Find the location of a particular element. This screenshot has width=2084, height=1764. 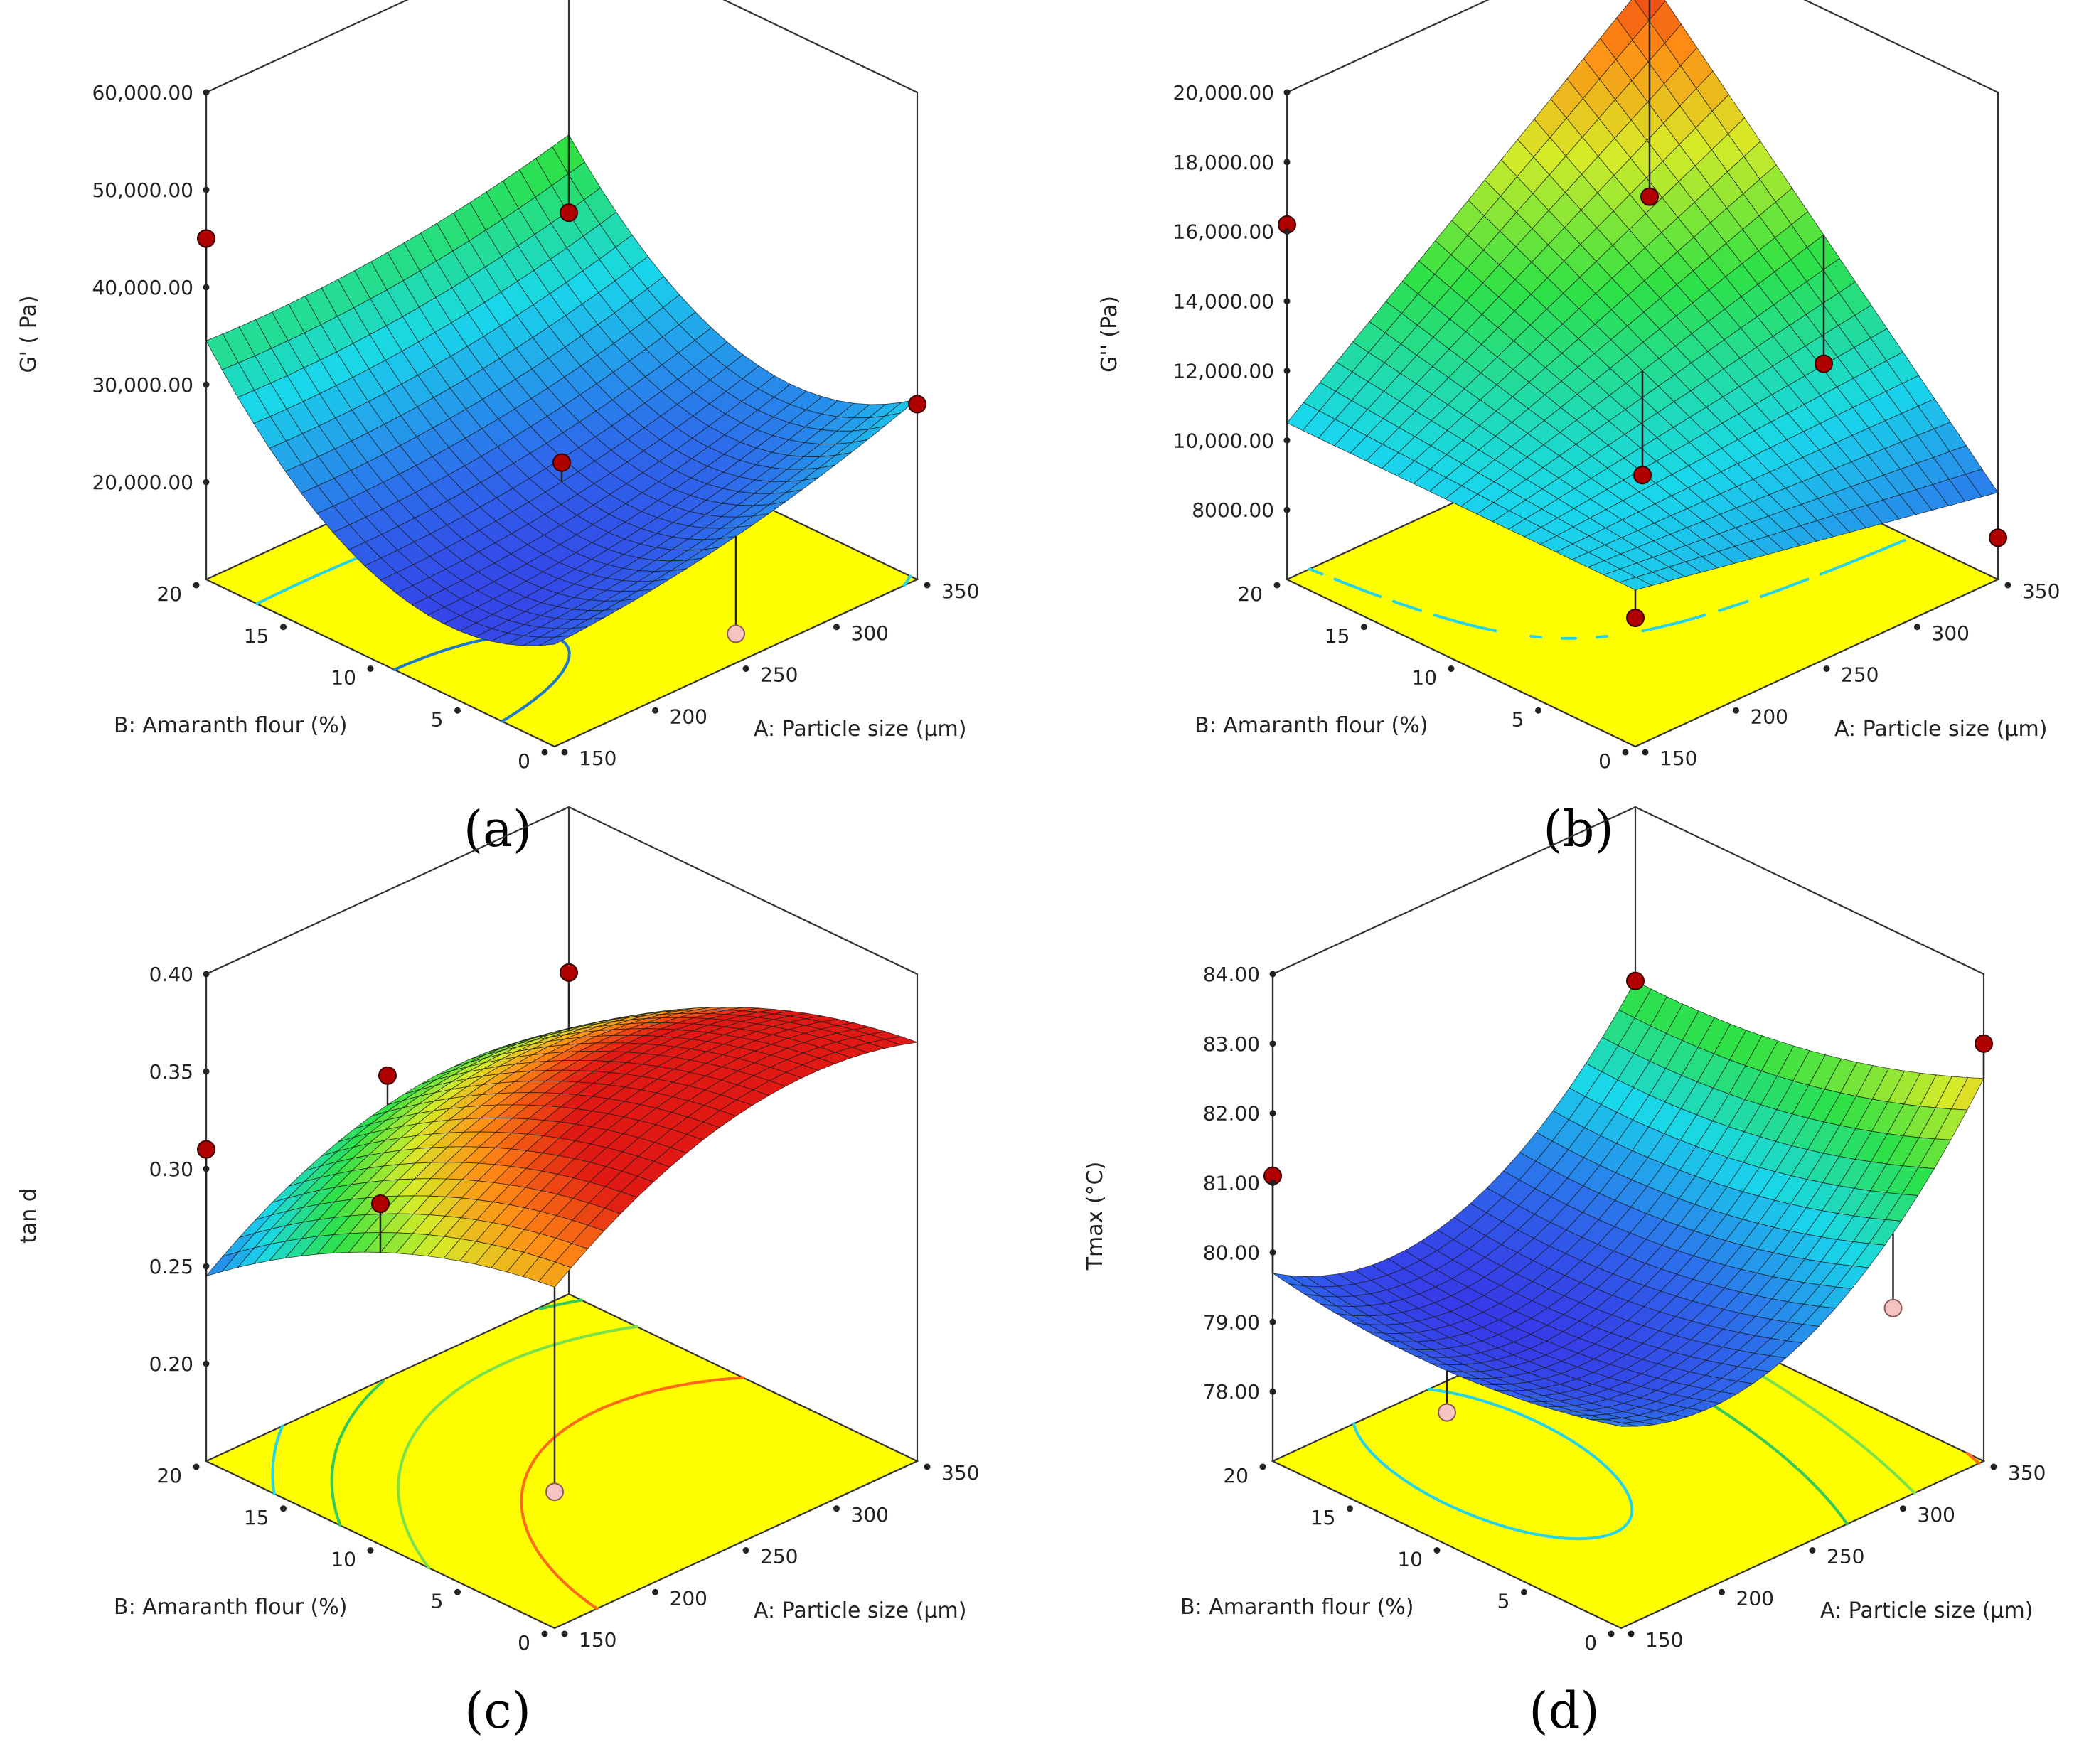

z-tick-label: 78.00 is located at coordinates (1231, 1392).